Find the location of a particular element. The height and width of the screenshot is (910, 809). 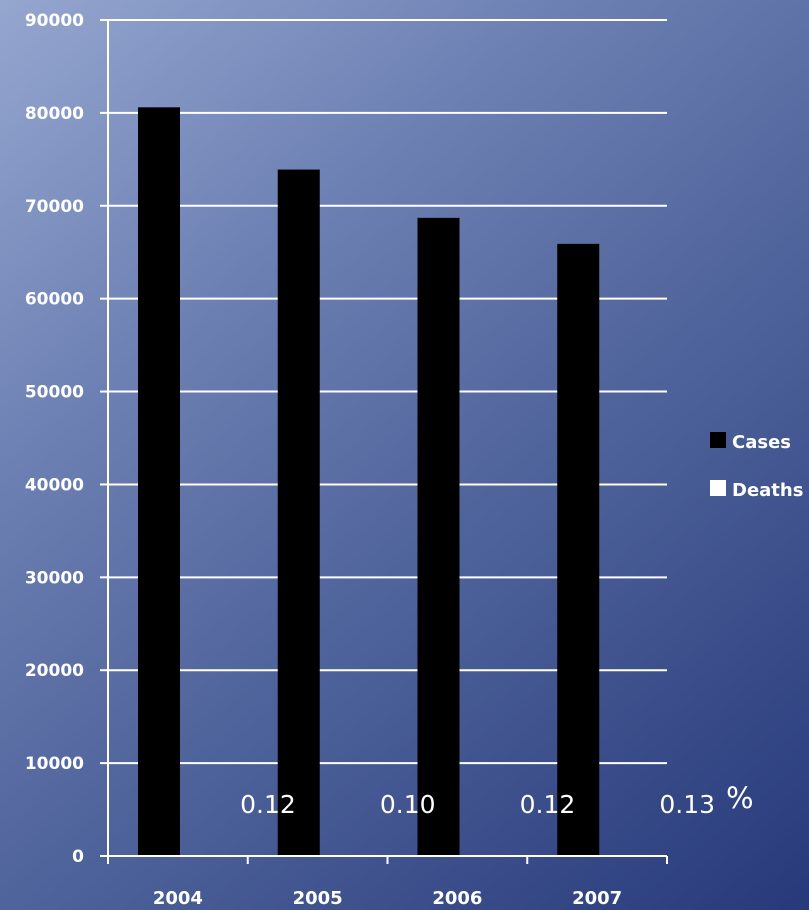

x-axis-tick-labels: 2004 2005 2006 2007 is located at coordinates (387, 898).